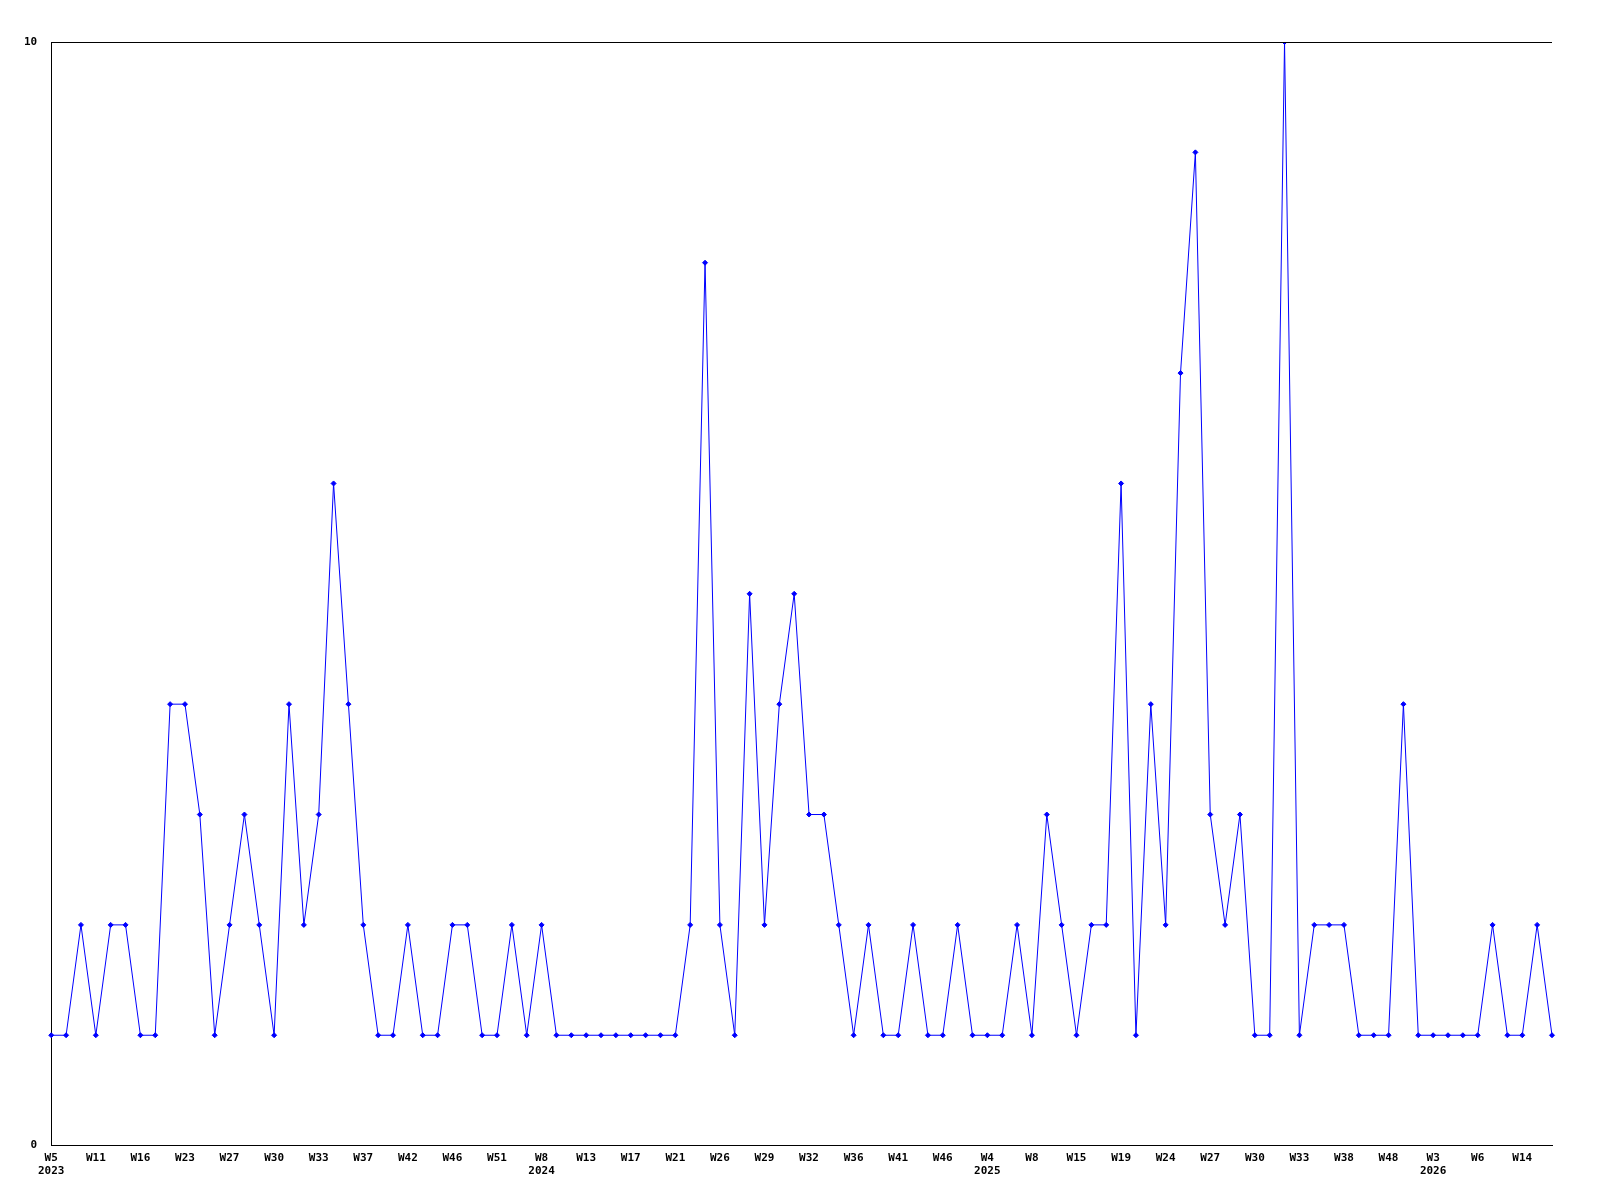  What do you see at coordinates (1478, 1158) in the screenshot?
I see `x-tick-label: W6` at bounding box center [1478, 1158].